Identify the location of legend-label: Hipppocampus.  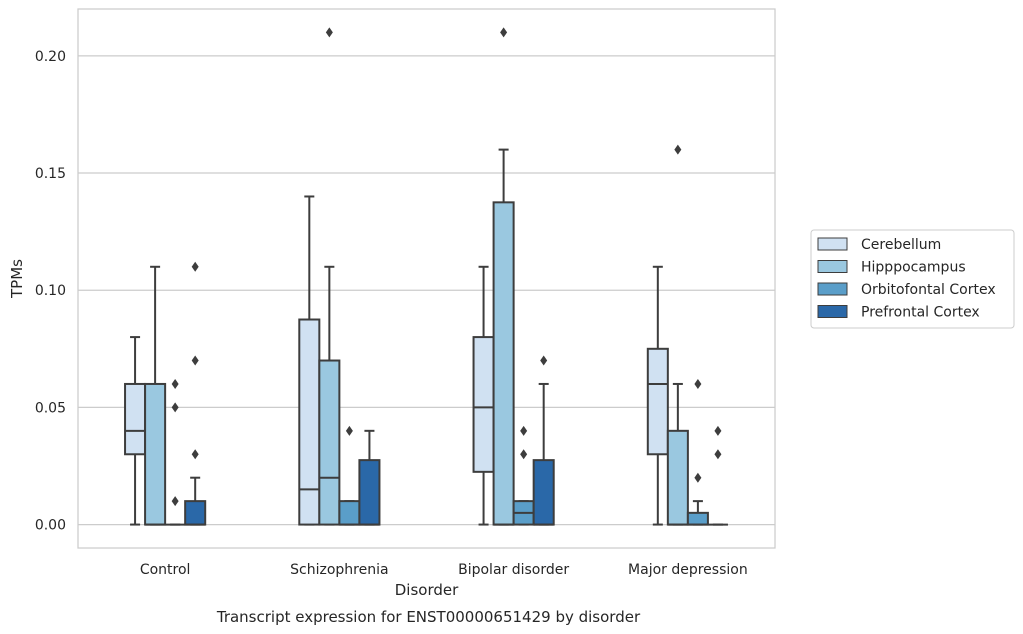
(913, 268).